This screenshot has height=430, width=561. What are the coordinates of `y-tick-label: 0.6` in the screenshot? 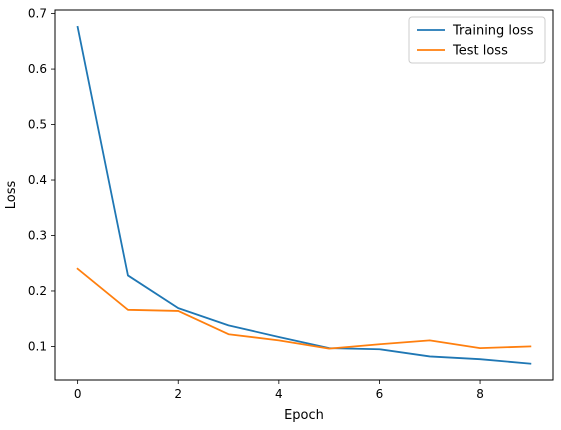 It's located at (37, 69).